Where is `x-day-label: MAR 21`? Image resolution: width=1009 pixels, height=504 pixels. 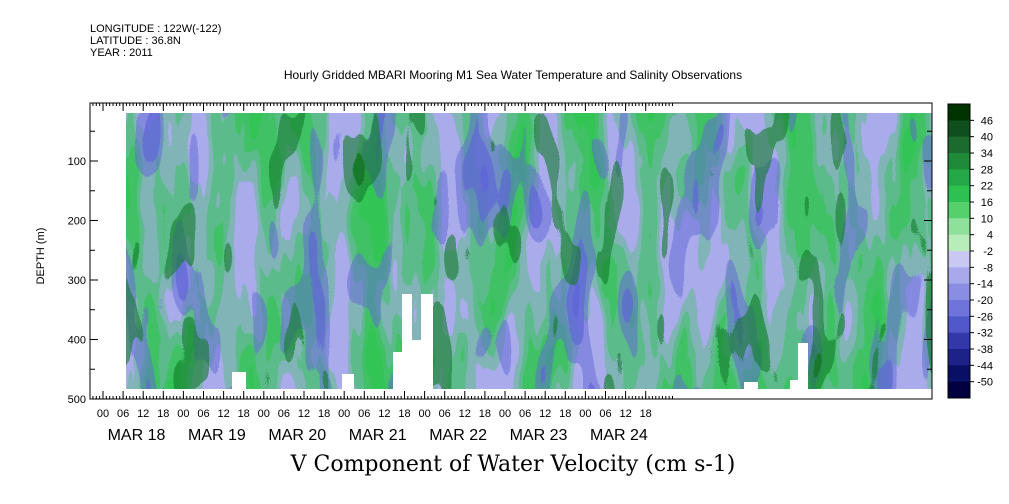
x-day-label: MAR 21 is located at coordinates (378, 435).